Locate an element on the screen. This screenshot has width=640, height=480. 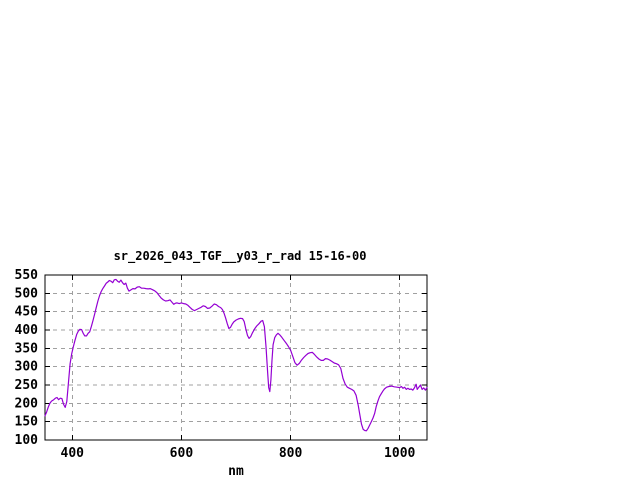
y-tick-label-300: 300 is located at coordinates (27, 367).